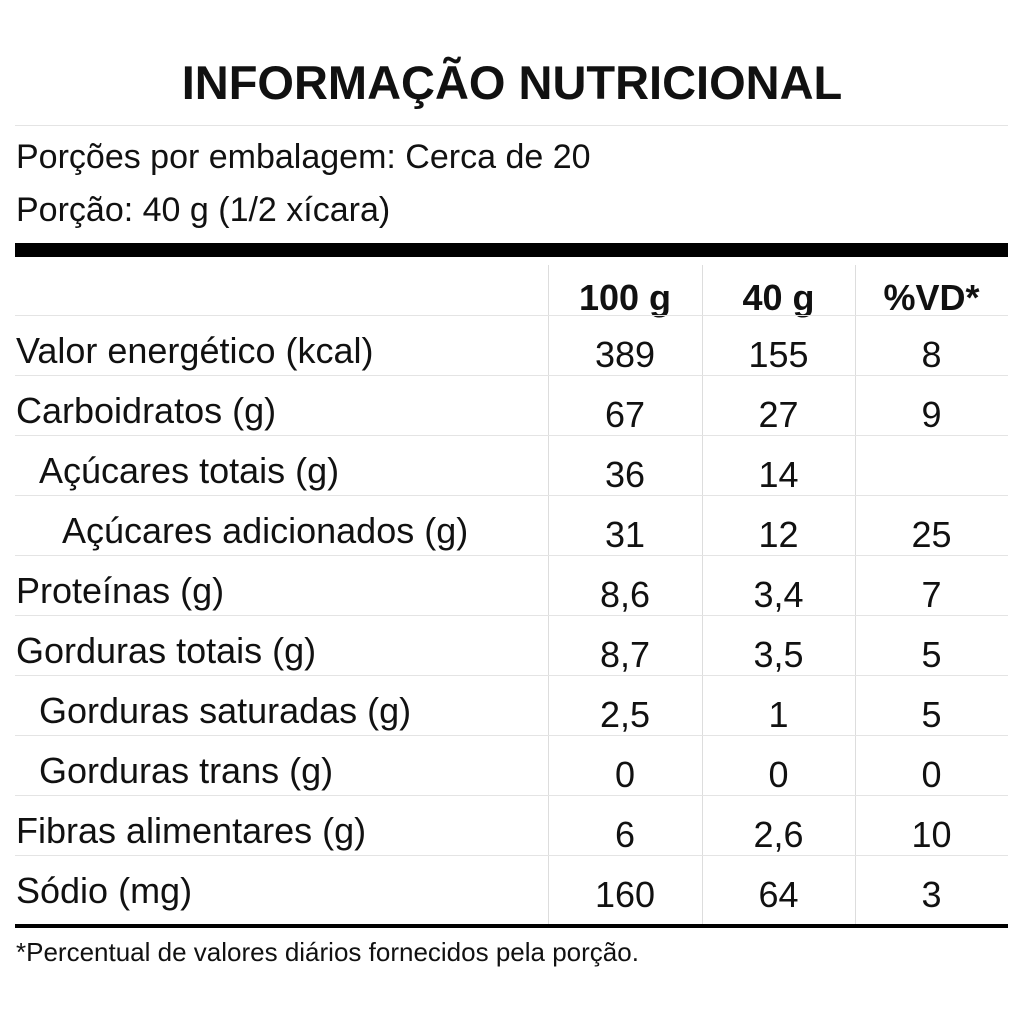 The height and width of the screenshot is (1024, 1024). I want to click on nutrient-value: 12, so click(778, 534).